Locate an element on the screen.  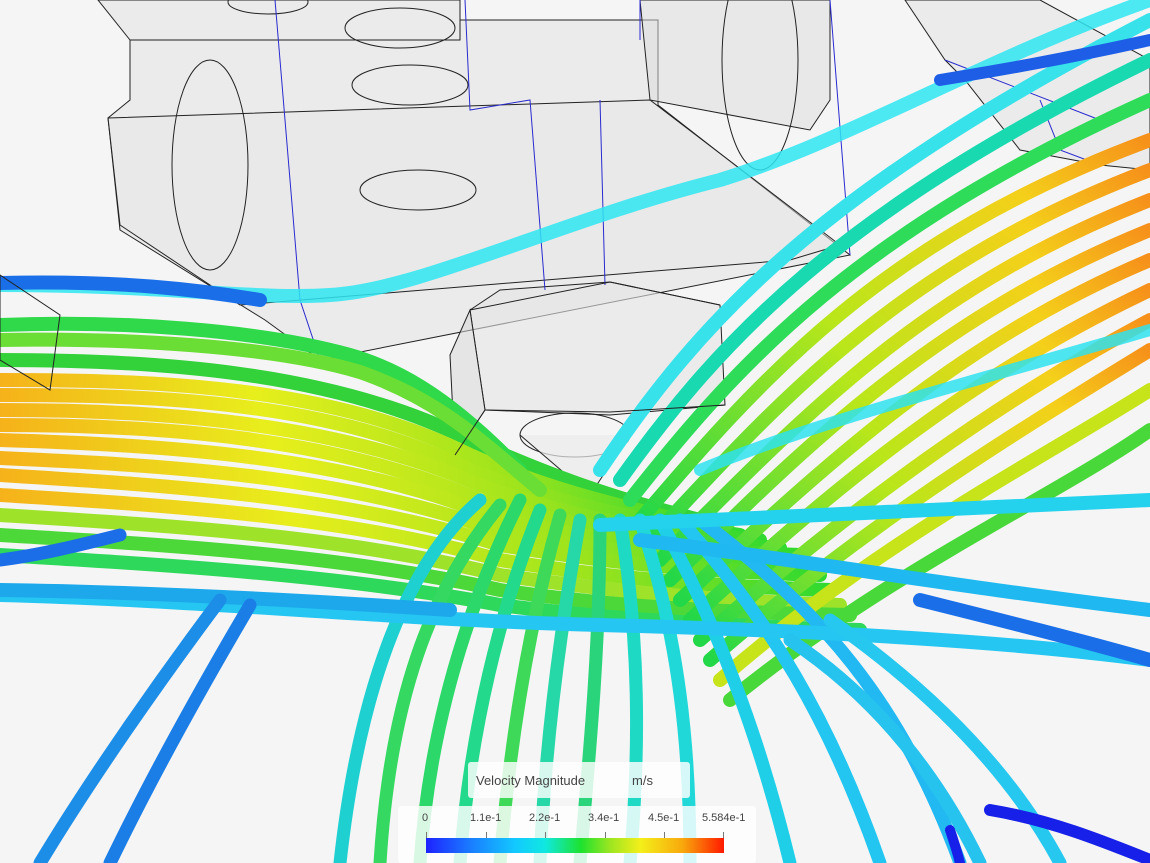
legend-tick-label: 1.1e-1 is located at coordinates (486, 818).